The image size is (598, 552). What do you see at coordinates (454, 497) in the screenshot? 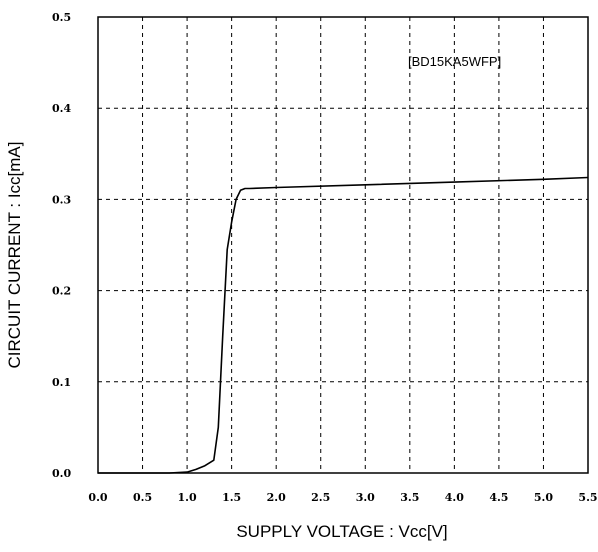
I see `x-tick-label: 4.0` at bounding box center [454, 497].